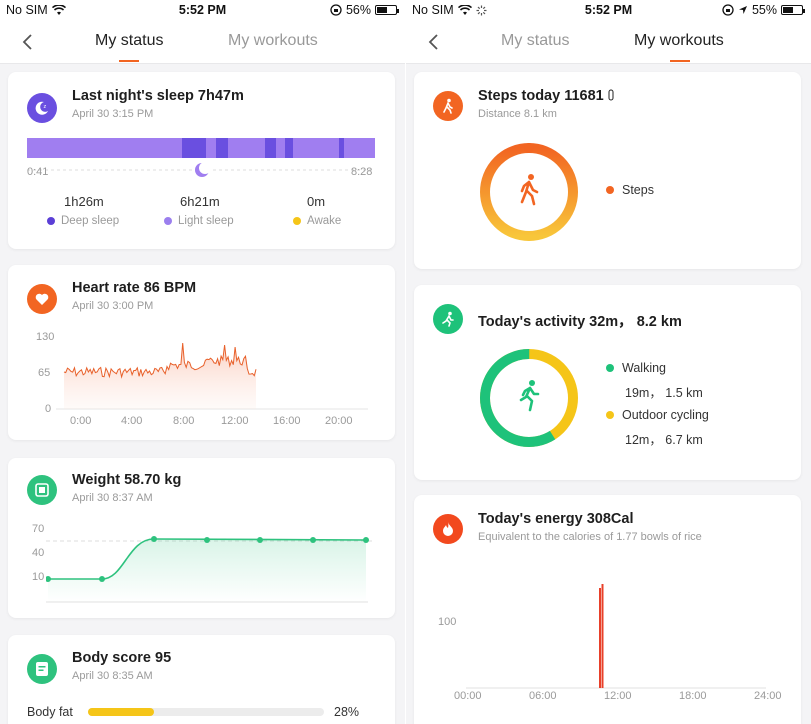  I want to click on wifi-icon, so click(58, 9).